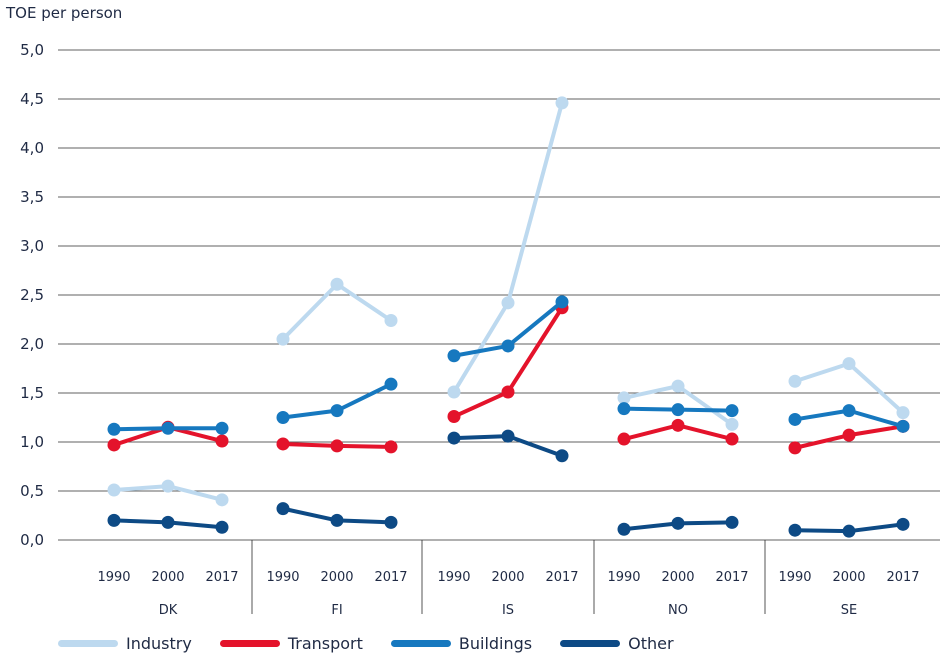 This screenshot has height=658, width=944. What do you see at coordinates (32, 148) in the screenshot?
I see `y-tick-label: 4,0` at bounding box center [32, 148].